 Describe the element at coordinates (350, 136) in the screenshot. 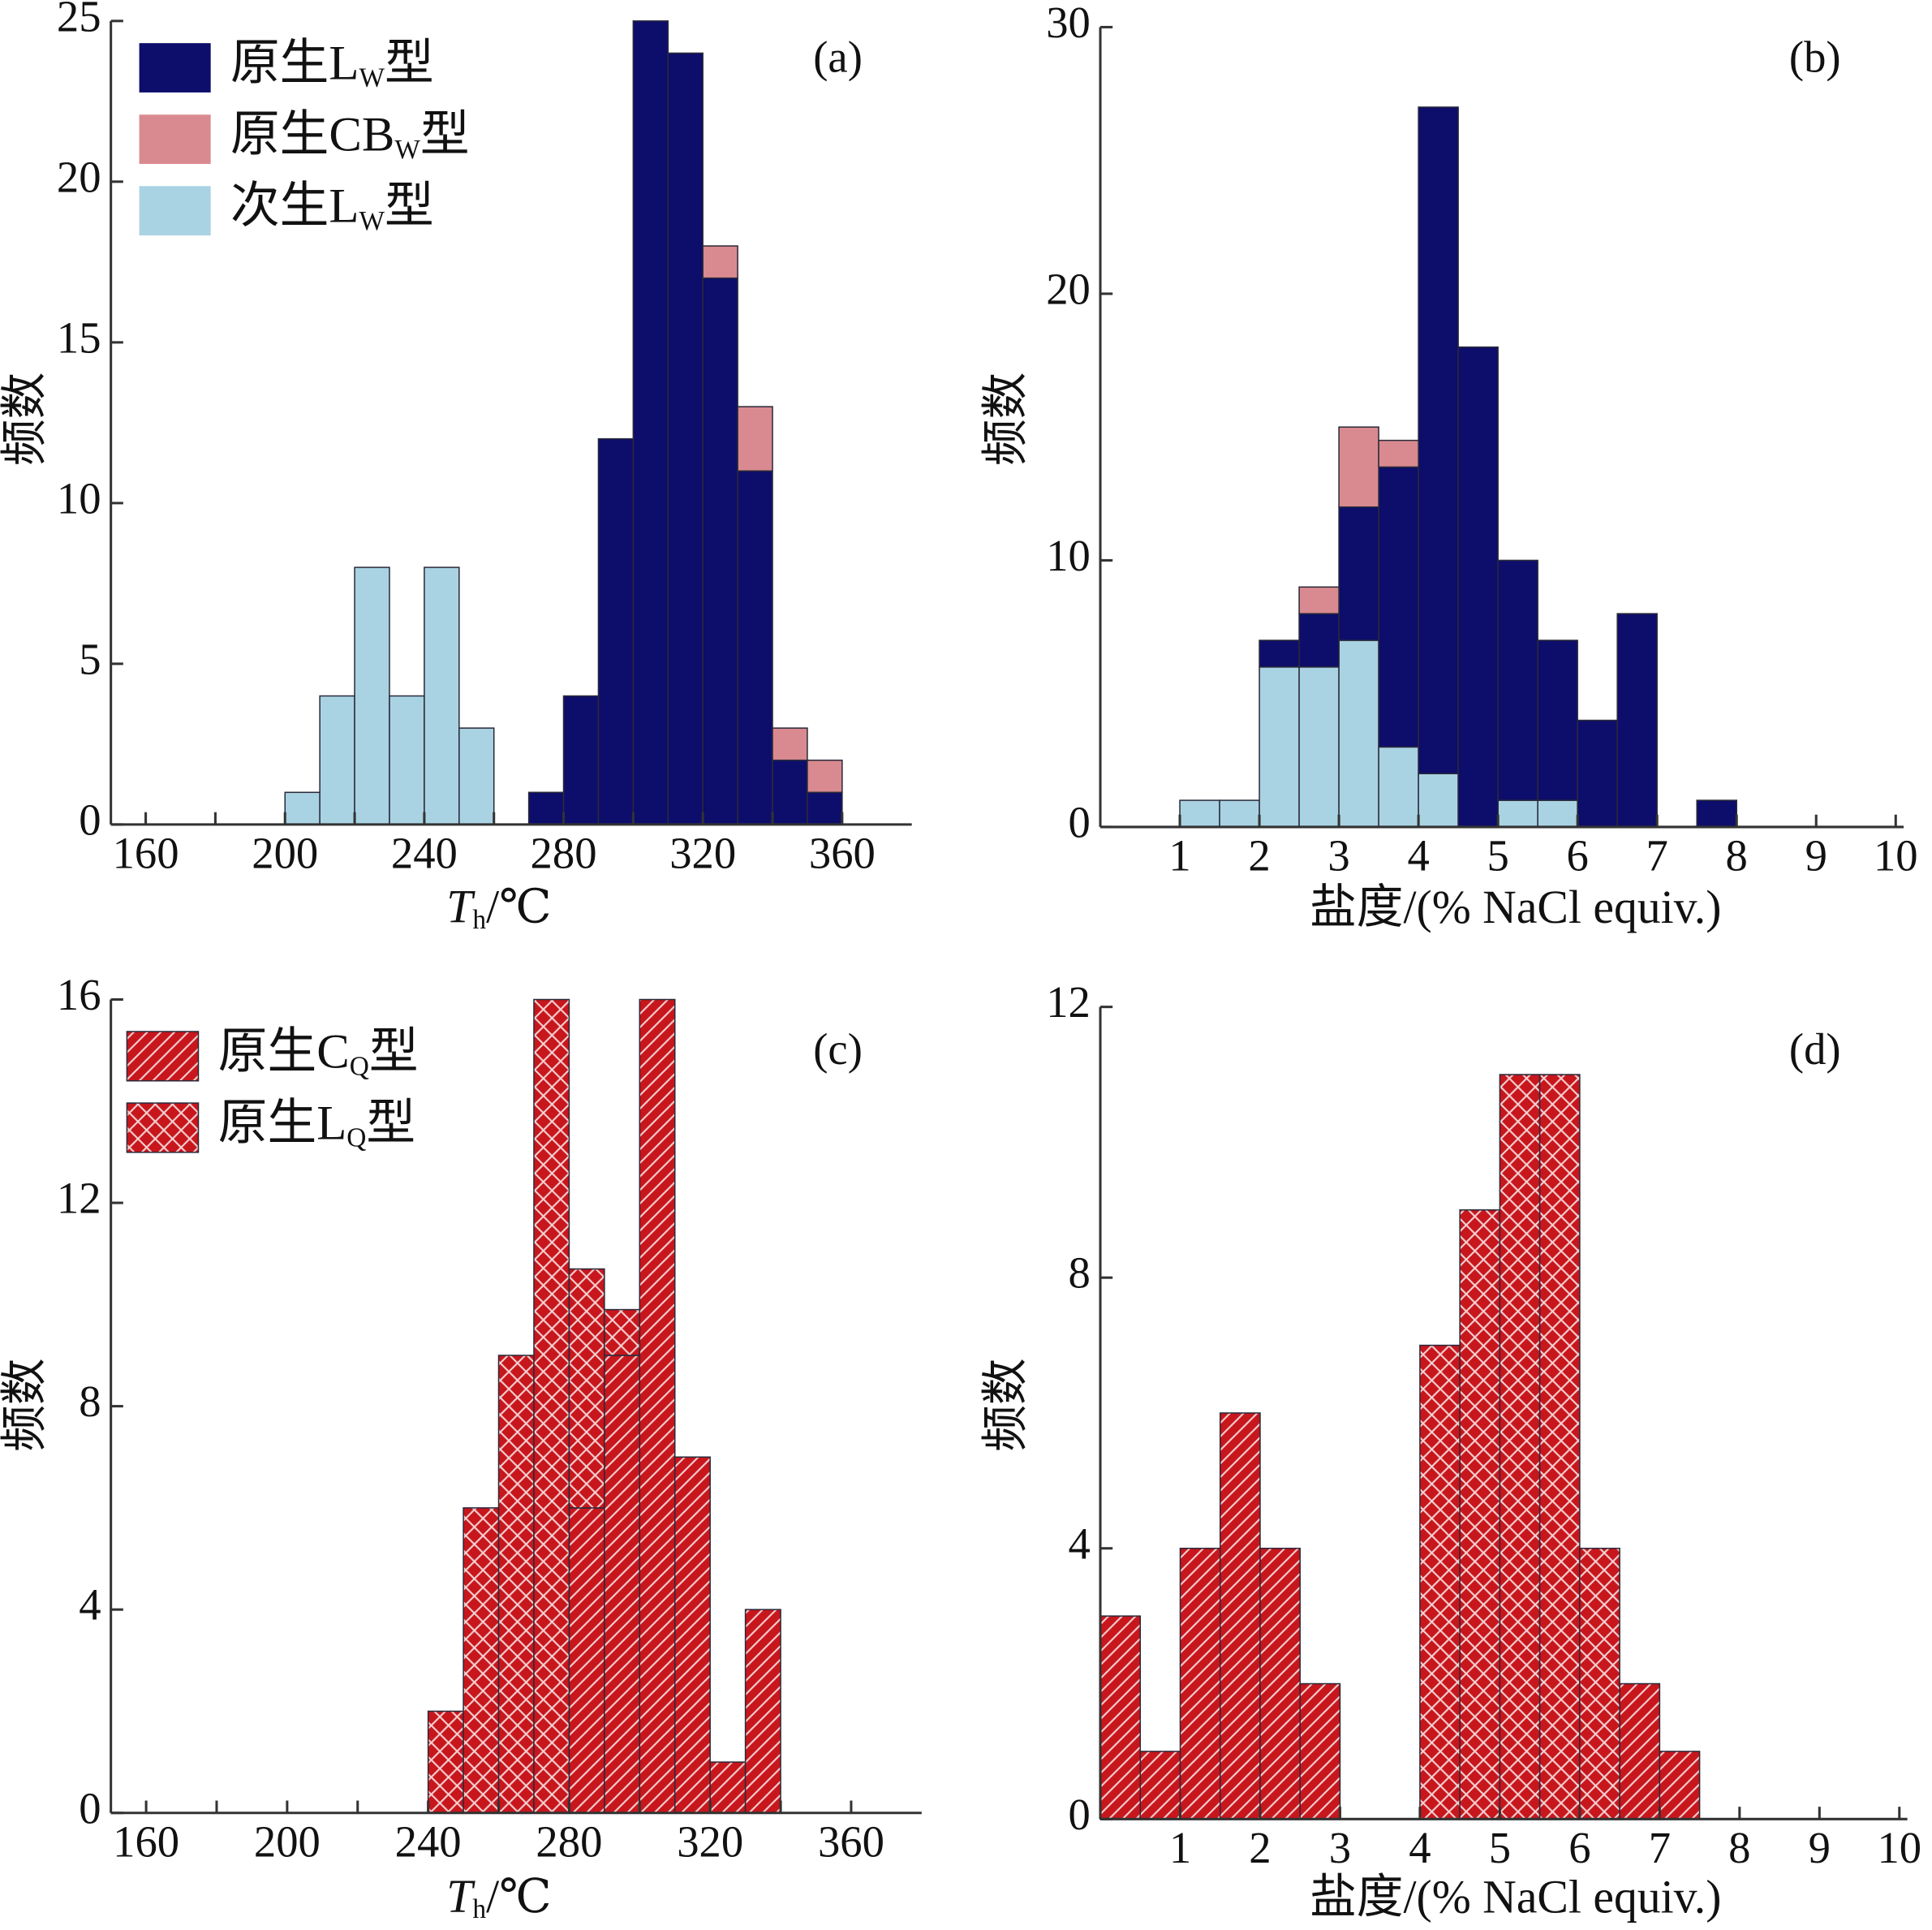

I see `legend-label: 原生CBW型` at that location.